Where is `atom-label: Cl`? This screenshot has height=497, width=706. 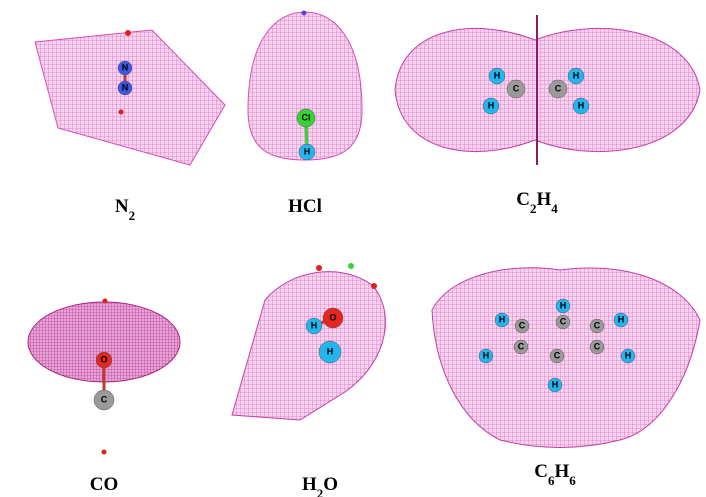 atom-label: Cl is located at coordinates (306, 117).